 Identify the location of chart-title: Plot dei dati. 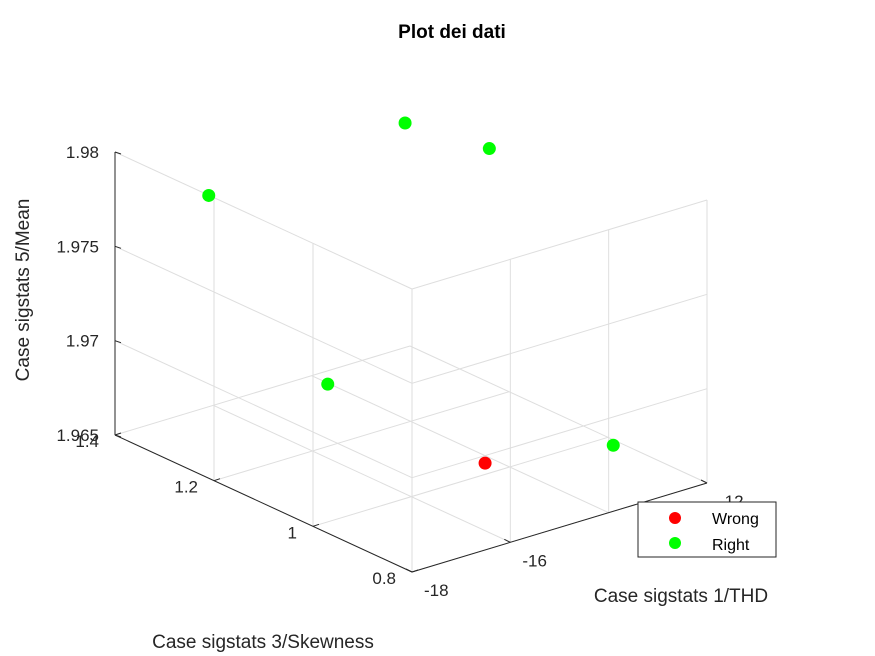
(452, 32).